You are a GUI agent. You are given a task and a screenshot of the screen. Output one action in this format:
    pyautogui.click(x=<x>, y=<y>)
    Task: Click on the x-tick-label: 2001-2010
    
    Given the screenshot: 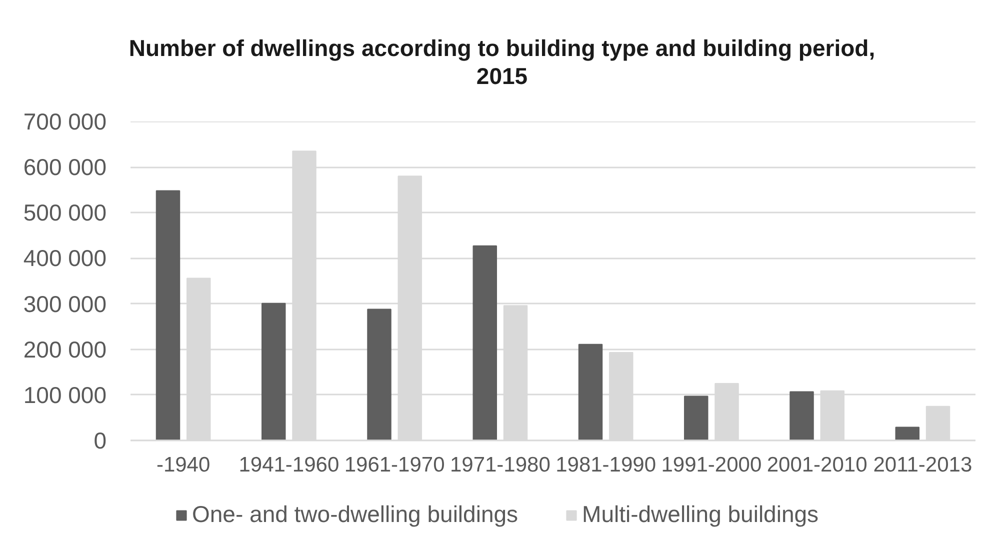 What is the action you would take?
    pyautogui.click(x=817, y=465)
    